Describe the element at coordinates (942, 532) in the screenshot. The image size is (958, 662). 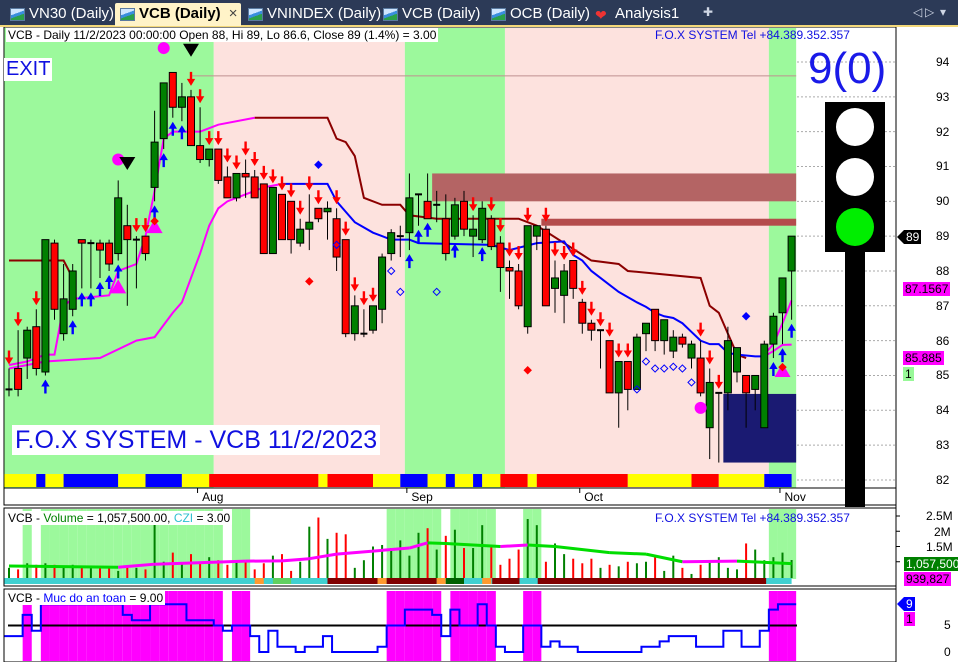
I see `volume-tick: 2M` at that location.